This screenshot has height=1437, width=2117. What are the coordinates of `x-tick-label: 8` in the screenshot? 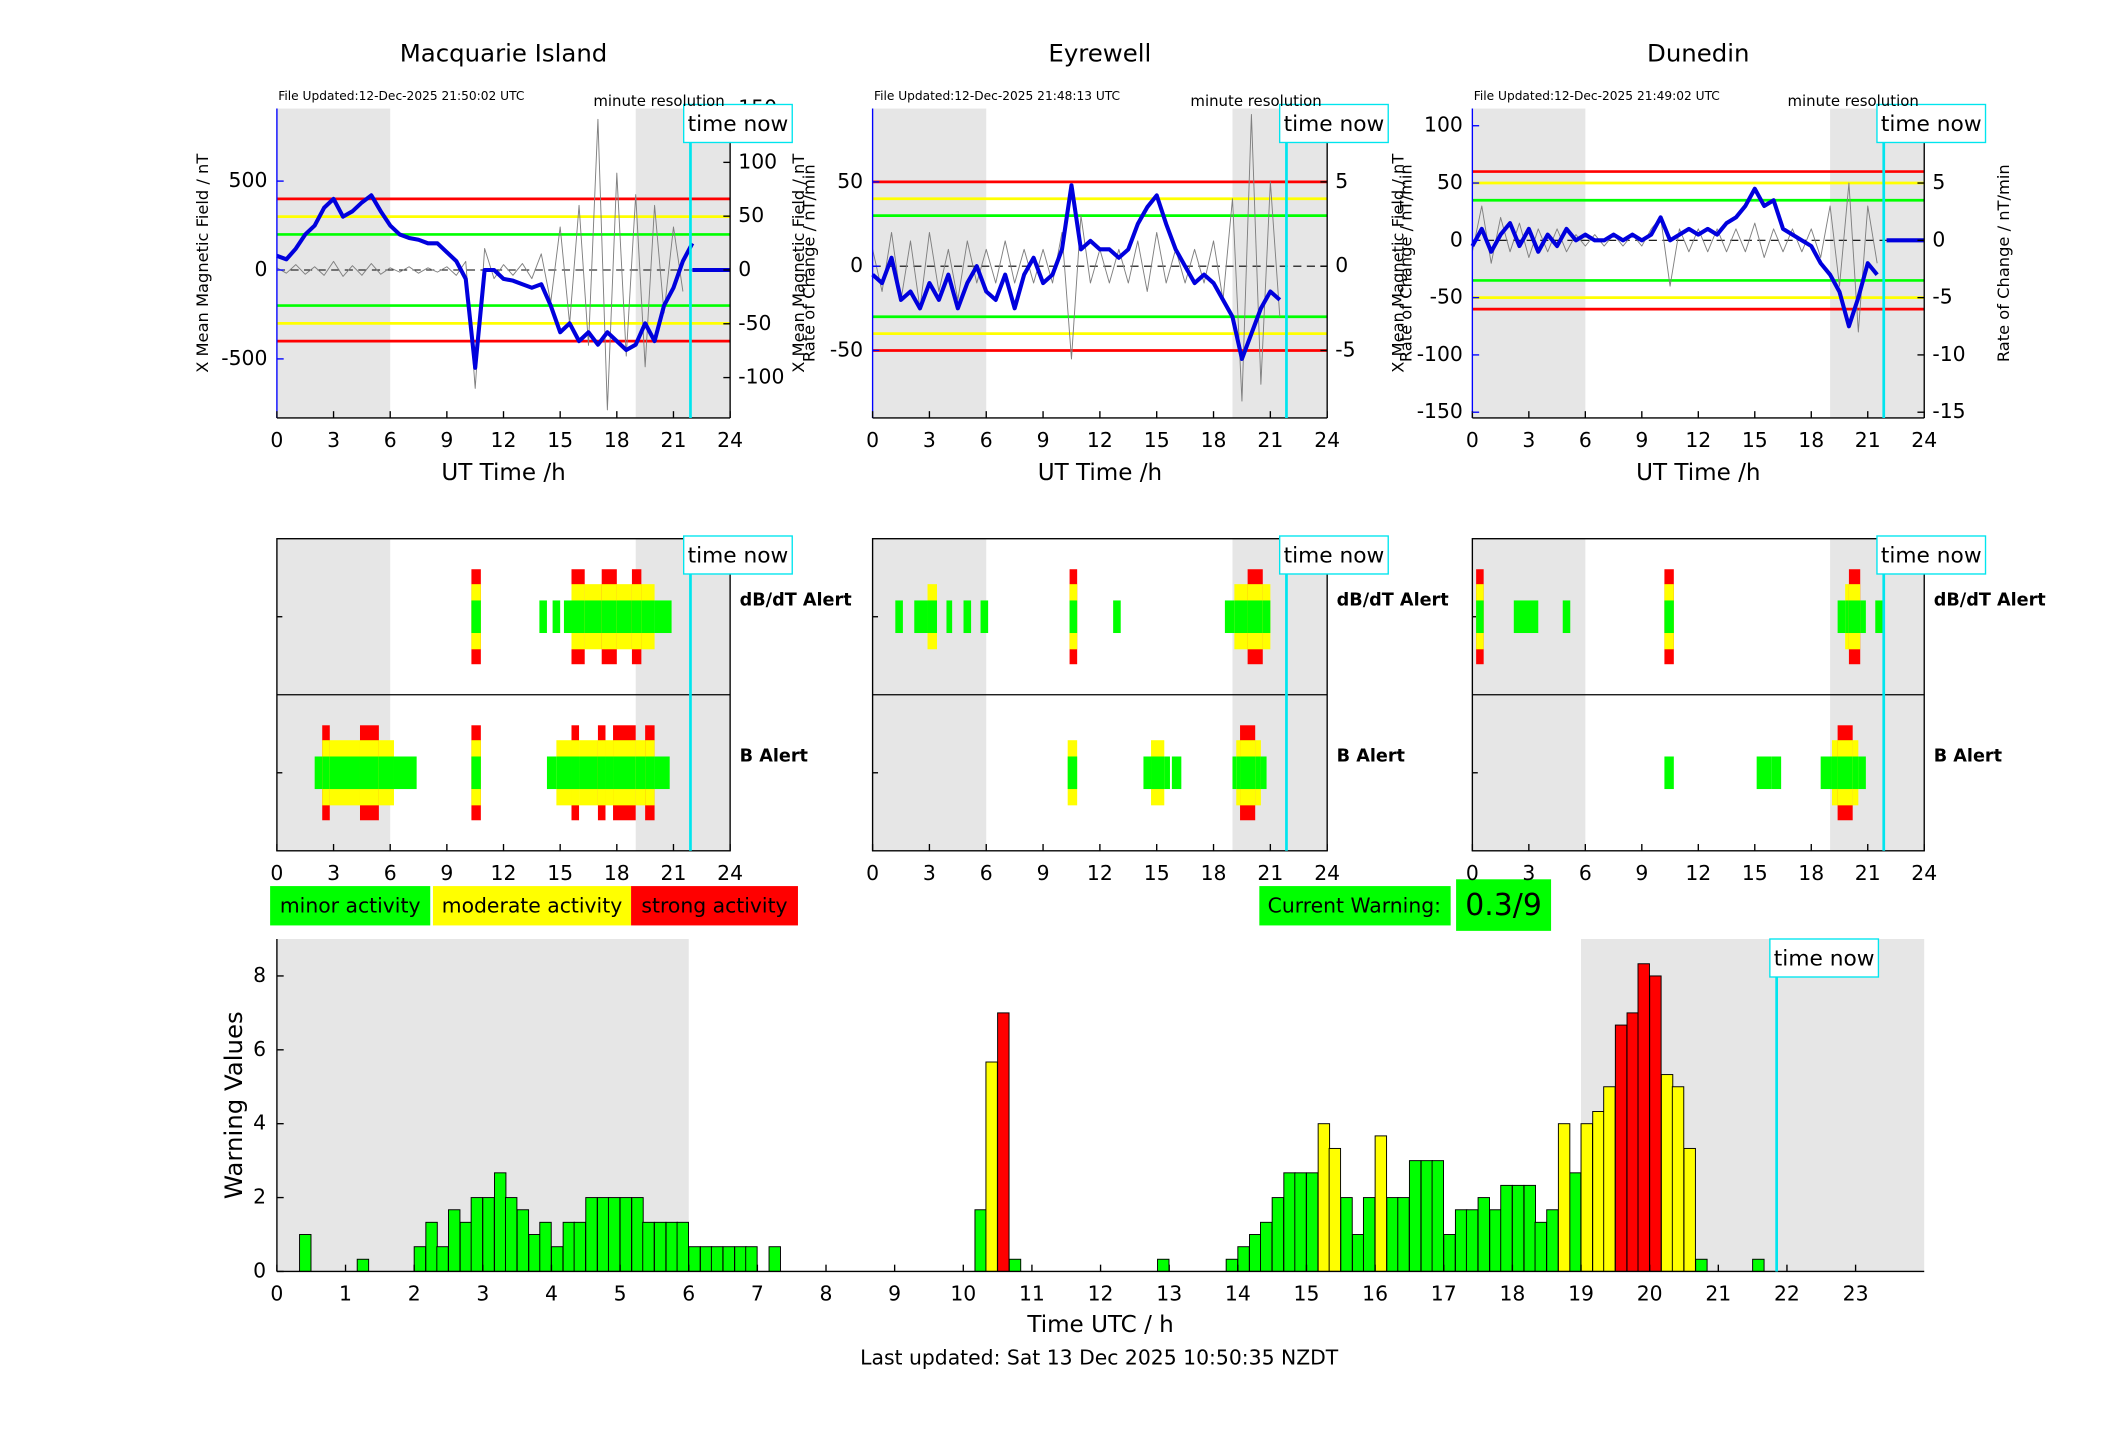 It's located at (826, 1294).